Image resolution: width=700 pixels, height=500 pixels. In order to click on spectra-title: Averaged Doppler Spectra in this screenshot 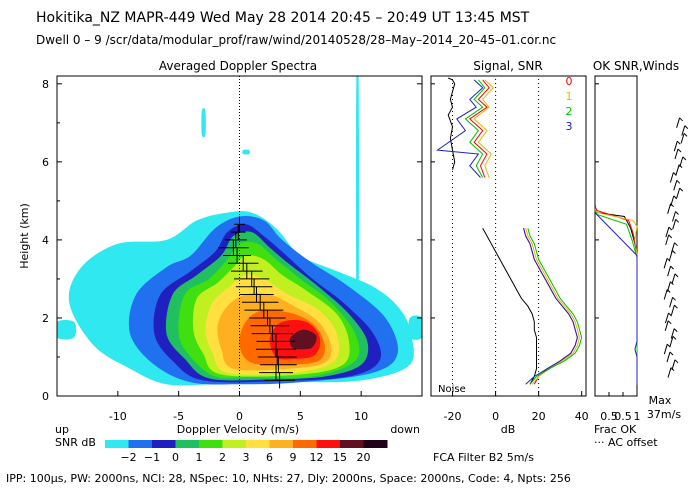, I will do `click(238, 66)`.